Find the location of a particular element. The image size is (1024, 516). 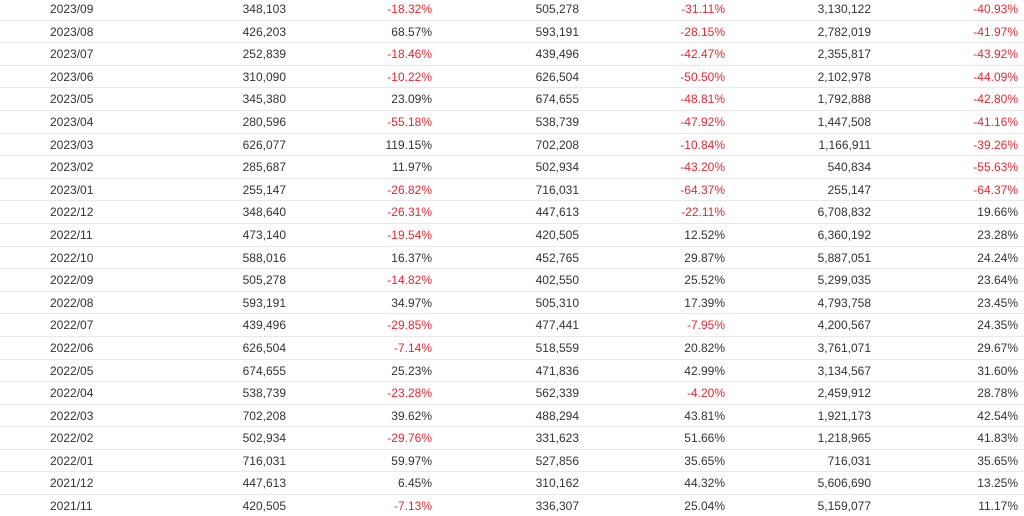

cell-value-a: 426,203 is located at coordinates (264, 31).